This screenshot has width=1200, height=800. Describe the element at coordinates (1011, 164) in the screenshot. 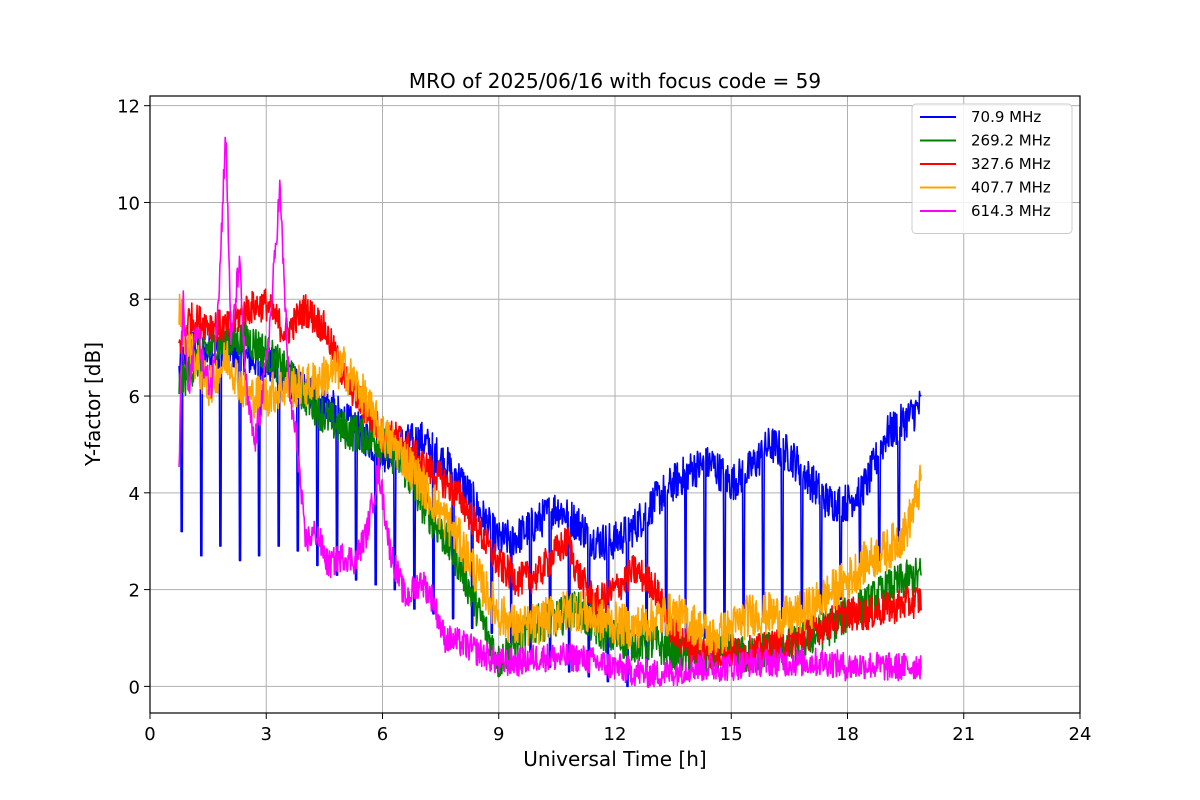

I see `legend-label: 327.6 MHz` at that location.